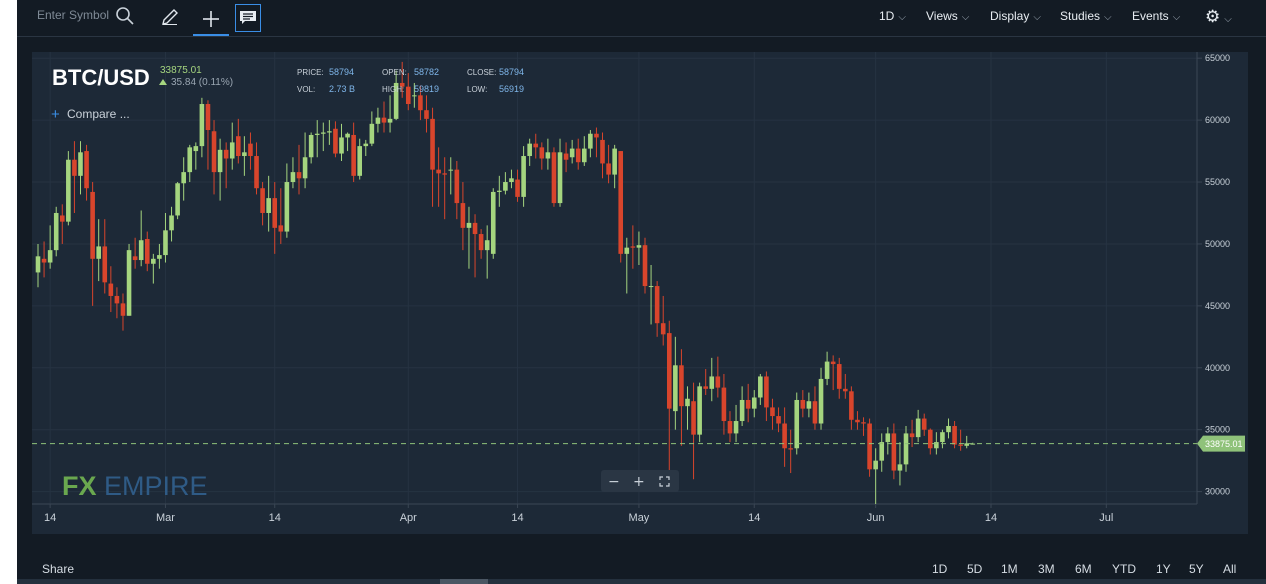 The width and height of the screenshot is (1266, 584). What do you see at coordinates (517, 518) in the screenshot?
I see `x-tick-label: 14` at bounding box center [517, 518].